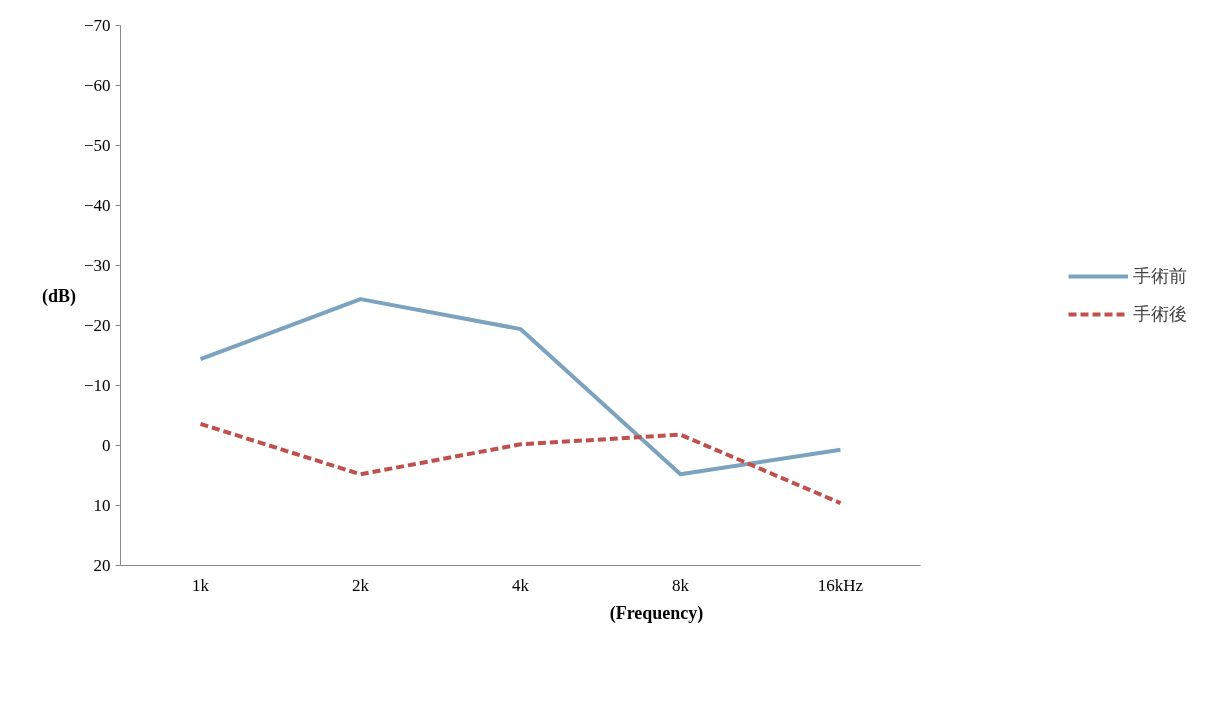 The height and width of the screenshot is (711, 1209). Describe the element at coordinates (840, 585) in the screenshot. I see `x-tick-label: 16kHz` at that location.